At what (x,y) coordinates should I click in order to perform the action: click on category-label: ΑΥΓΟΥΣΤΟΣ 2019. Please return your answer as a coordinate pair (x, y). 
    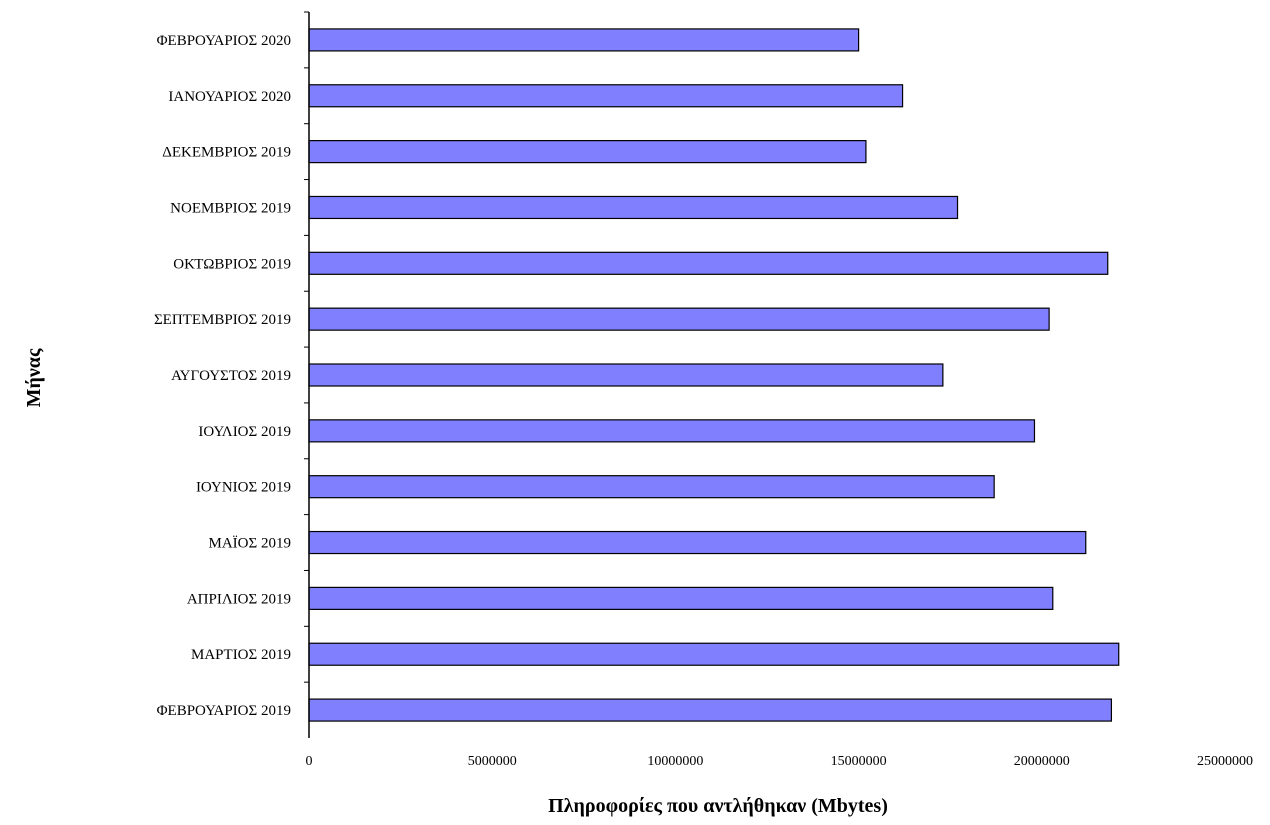
    Looking at the image, I should click on (231, 376).